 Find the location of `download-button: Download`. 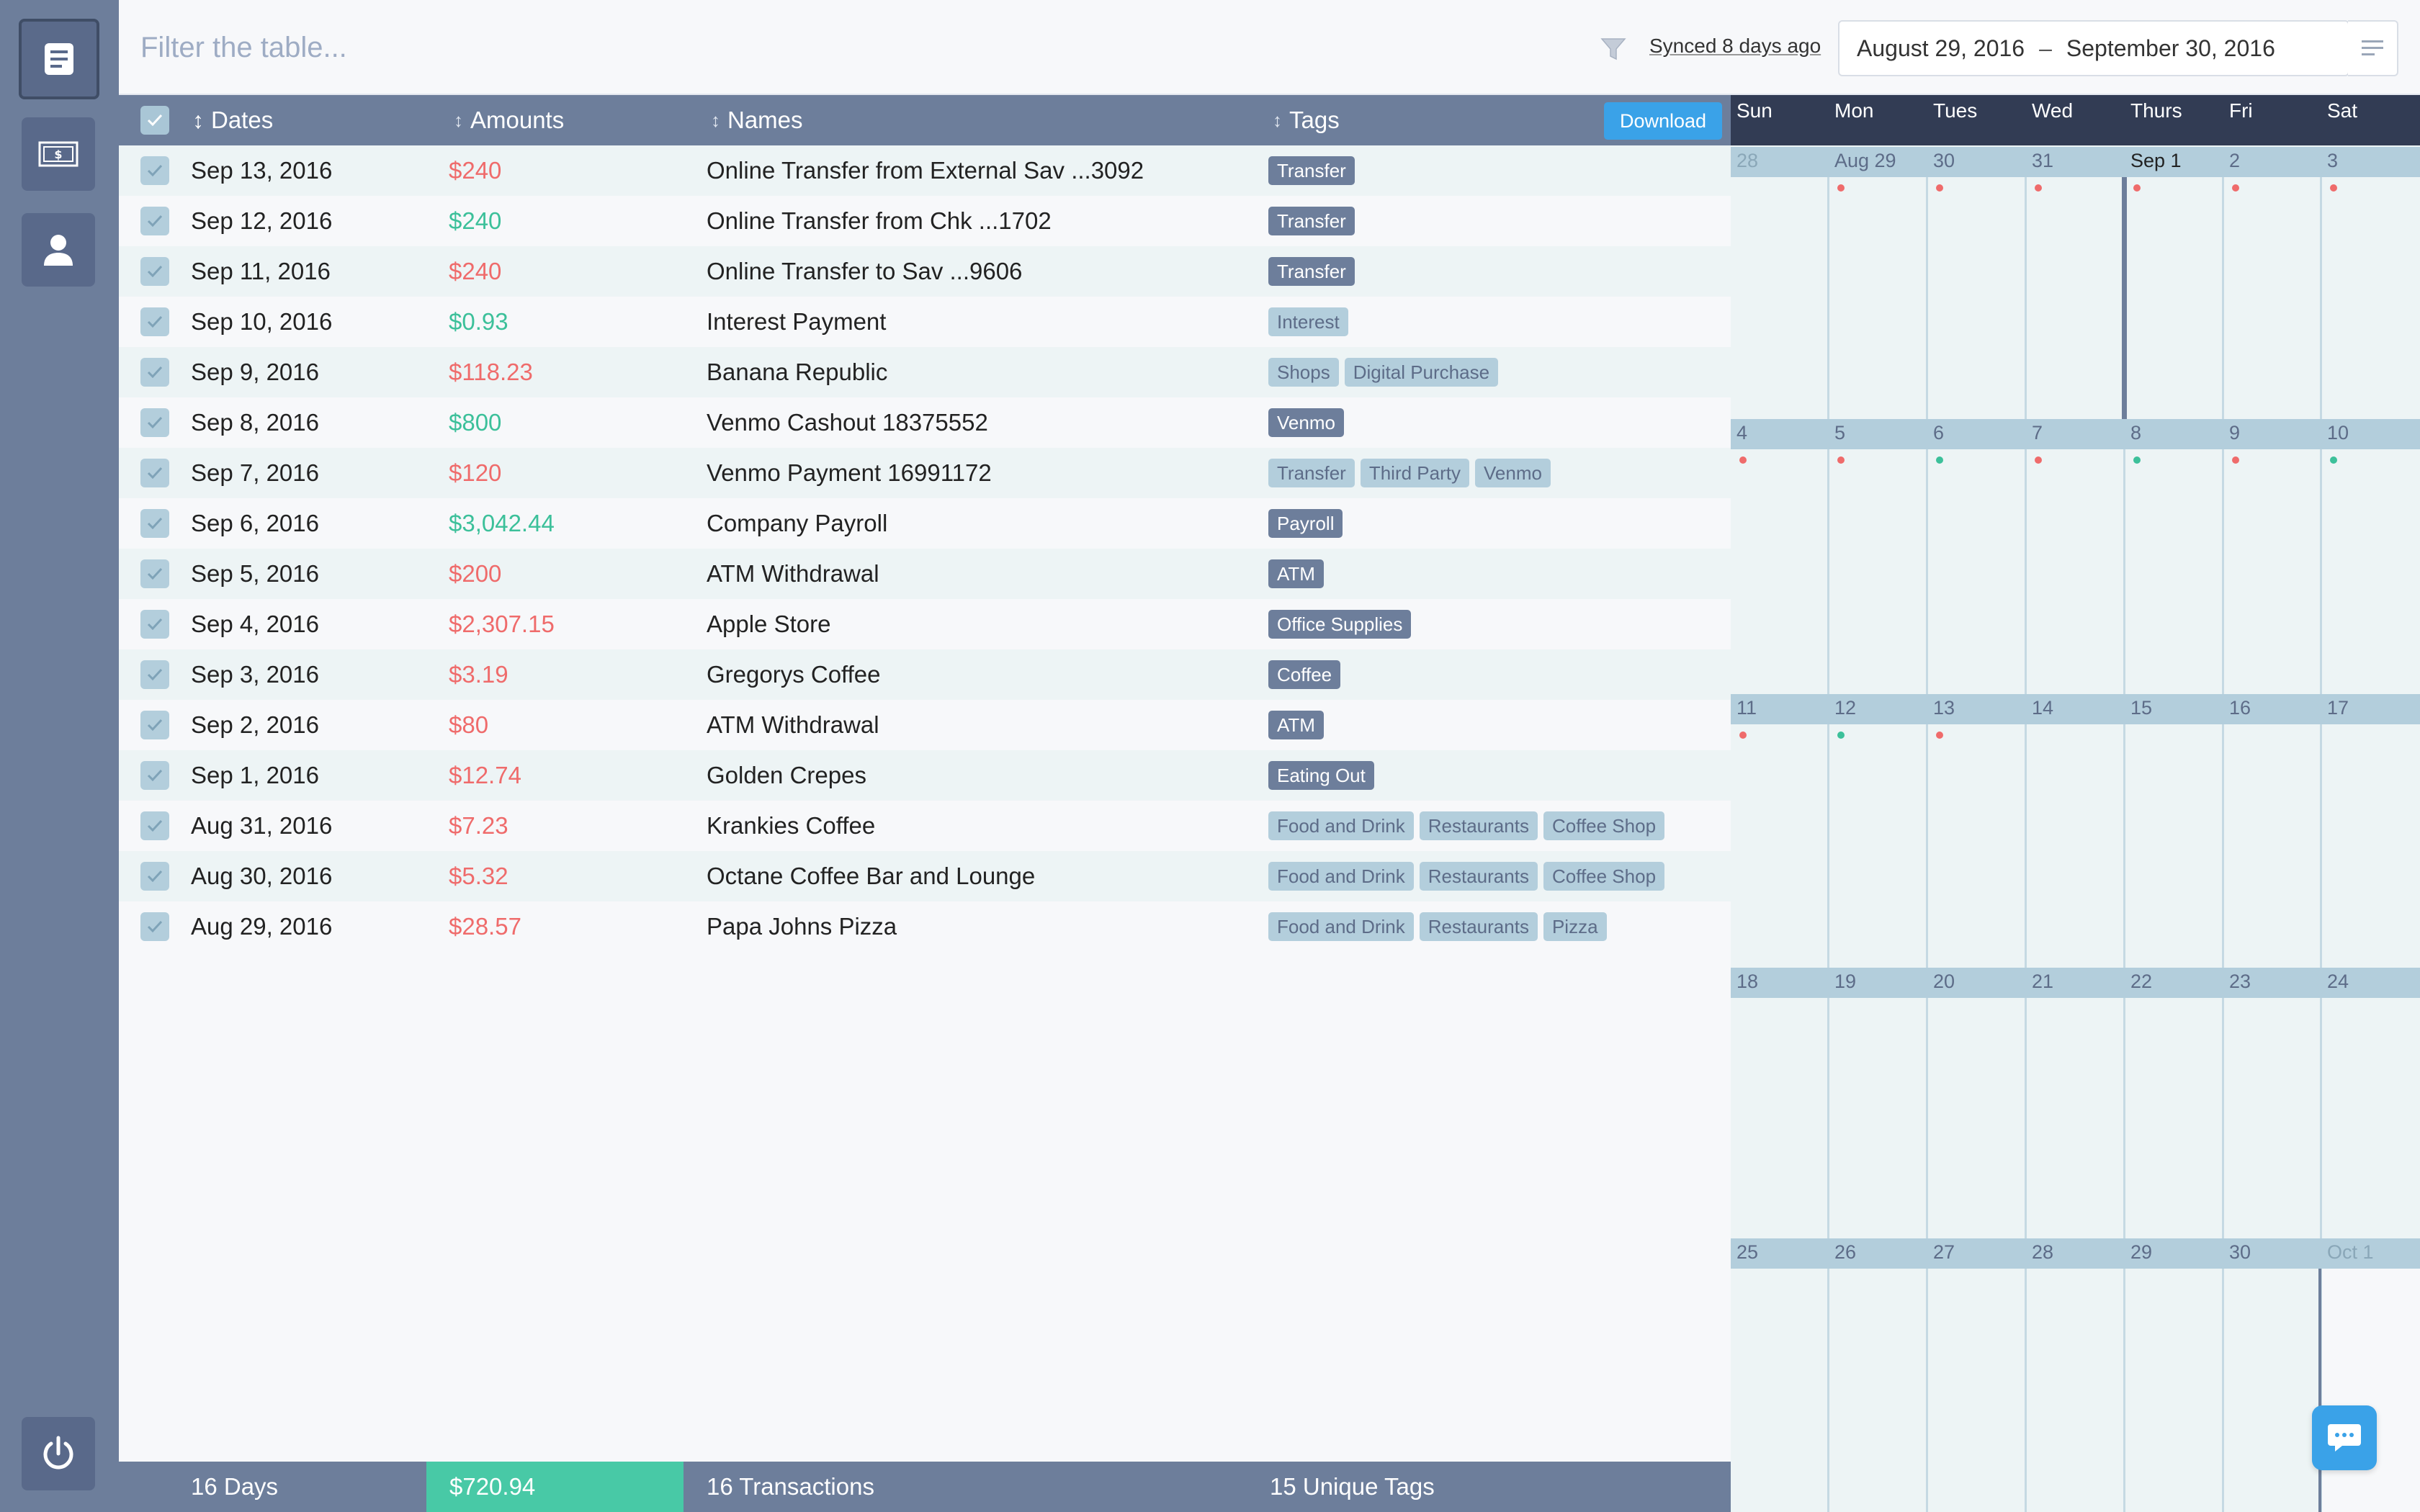

download-button: Download is located at coordinates (1663, 121).